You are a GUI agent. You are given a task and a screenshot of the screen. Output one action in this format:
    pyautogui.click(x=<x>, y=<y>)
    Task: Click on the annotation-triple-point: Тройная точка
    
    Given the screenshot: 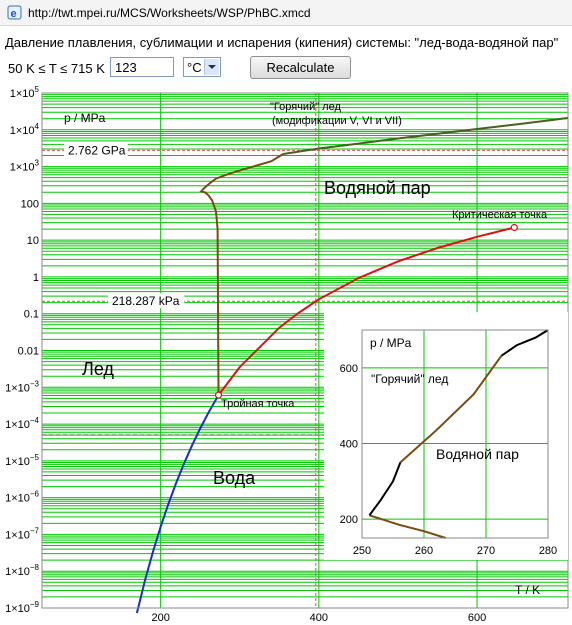 What is the action you would take?
    pyautogui.click(x=258, y=404)
    